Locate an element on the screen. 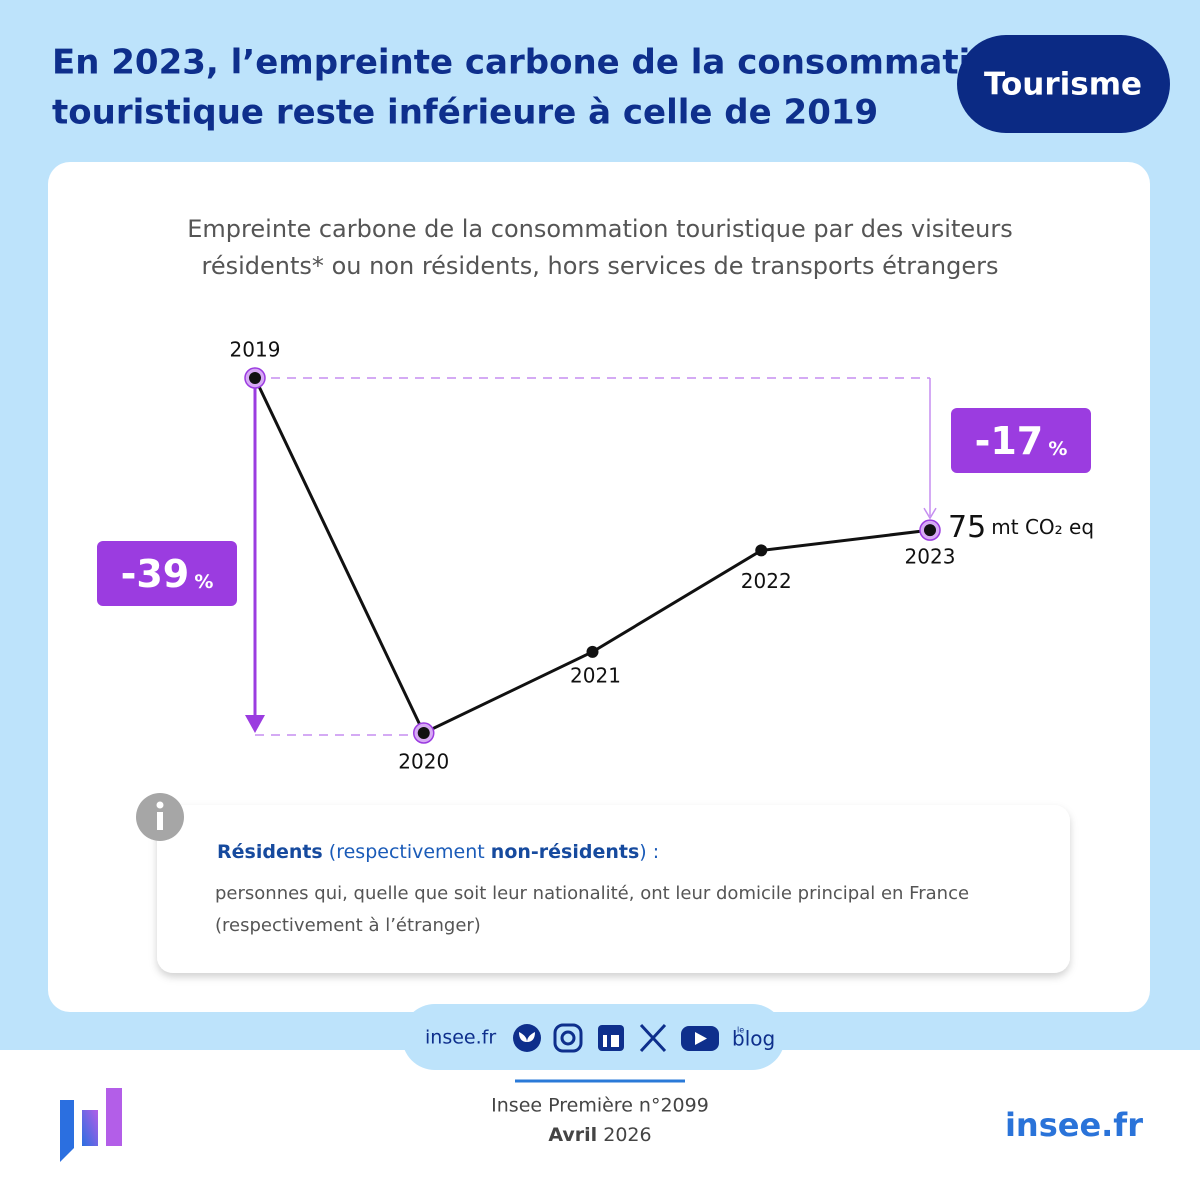  tag: Tourisme is located at coordinates (1063, 85).